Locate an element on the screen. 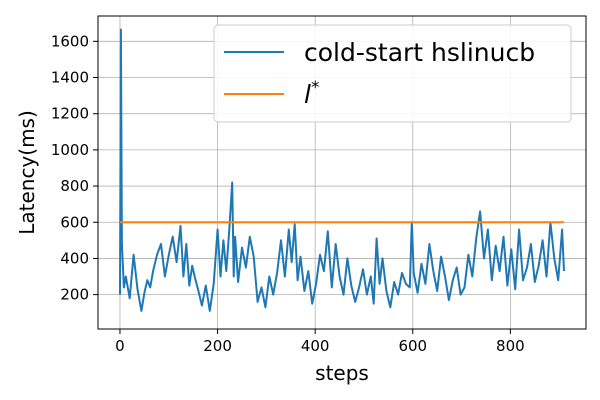 The width and height of the screenshot is (600, 400). y-tick-label: 200 is located at coordinates (74, 295).